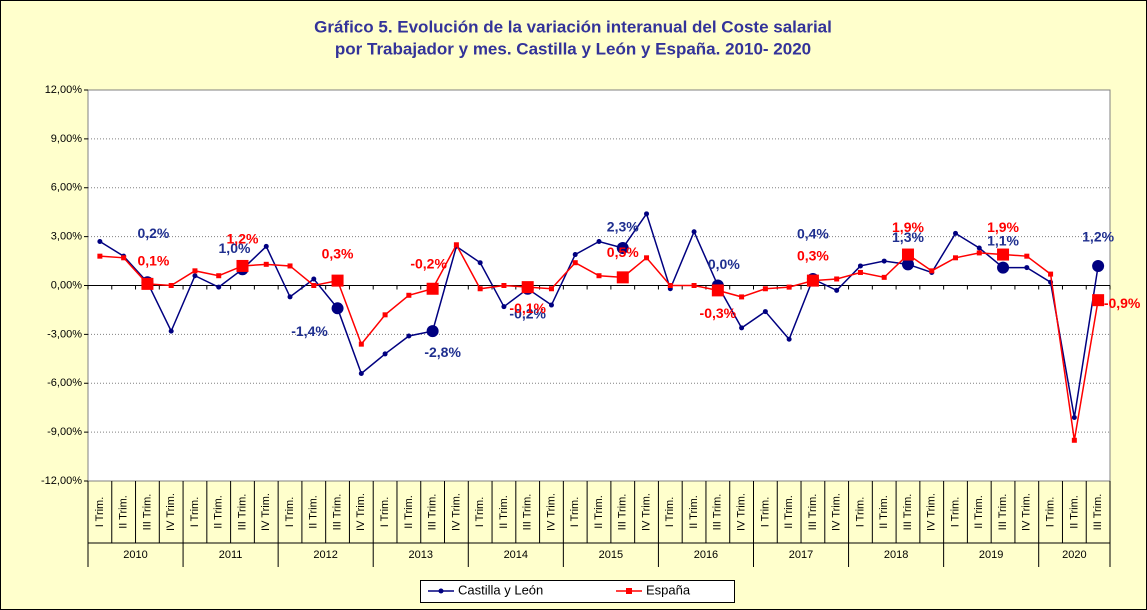 The width and height of the screenshot is (1147, 610). I want to click on data-label: -0,9%, so click(1122, 303).